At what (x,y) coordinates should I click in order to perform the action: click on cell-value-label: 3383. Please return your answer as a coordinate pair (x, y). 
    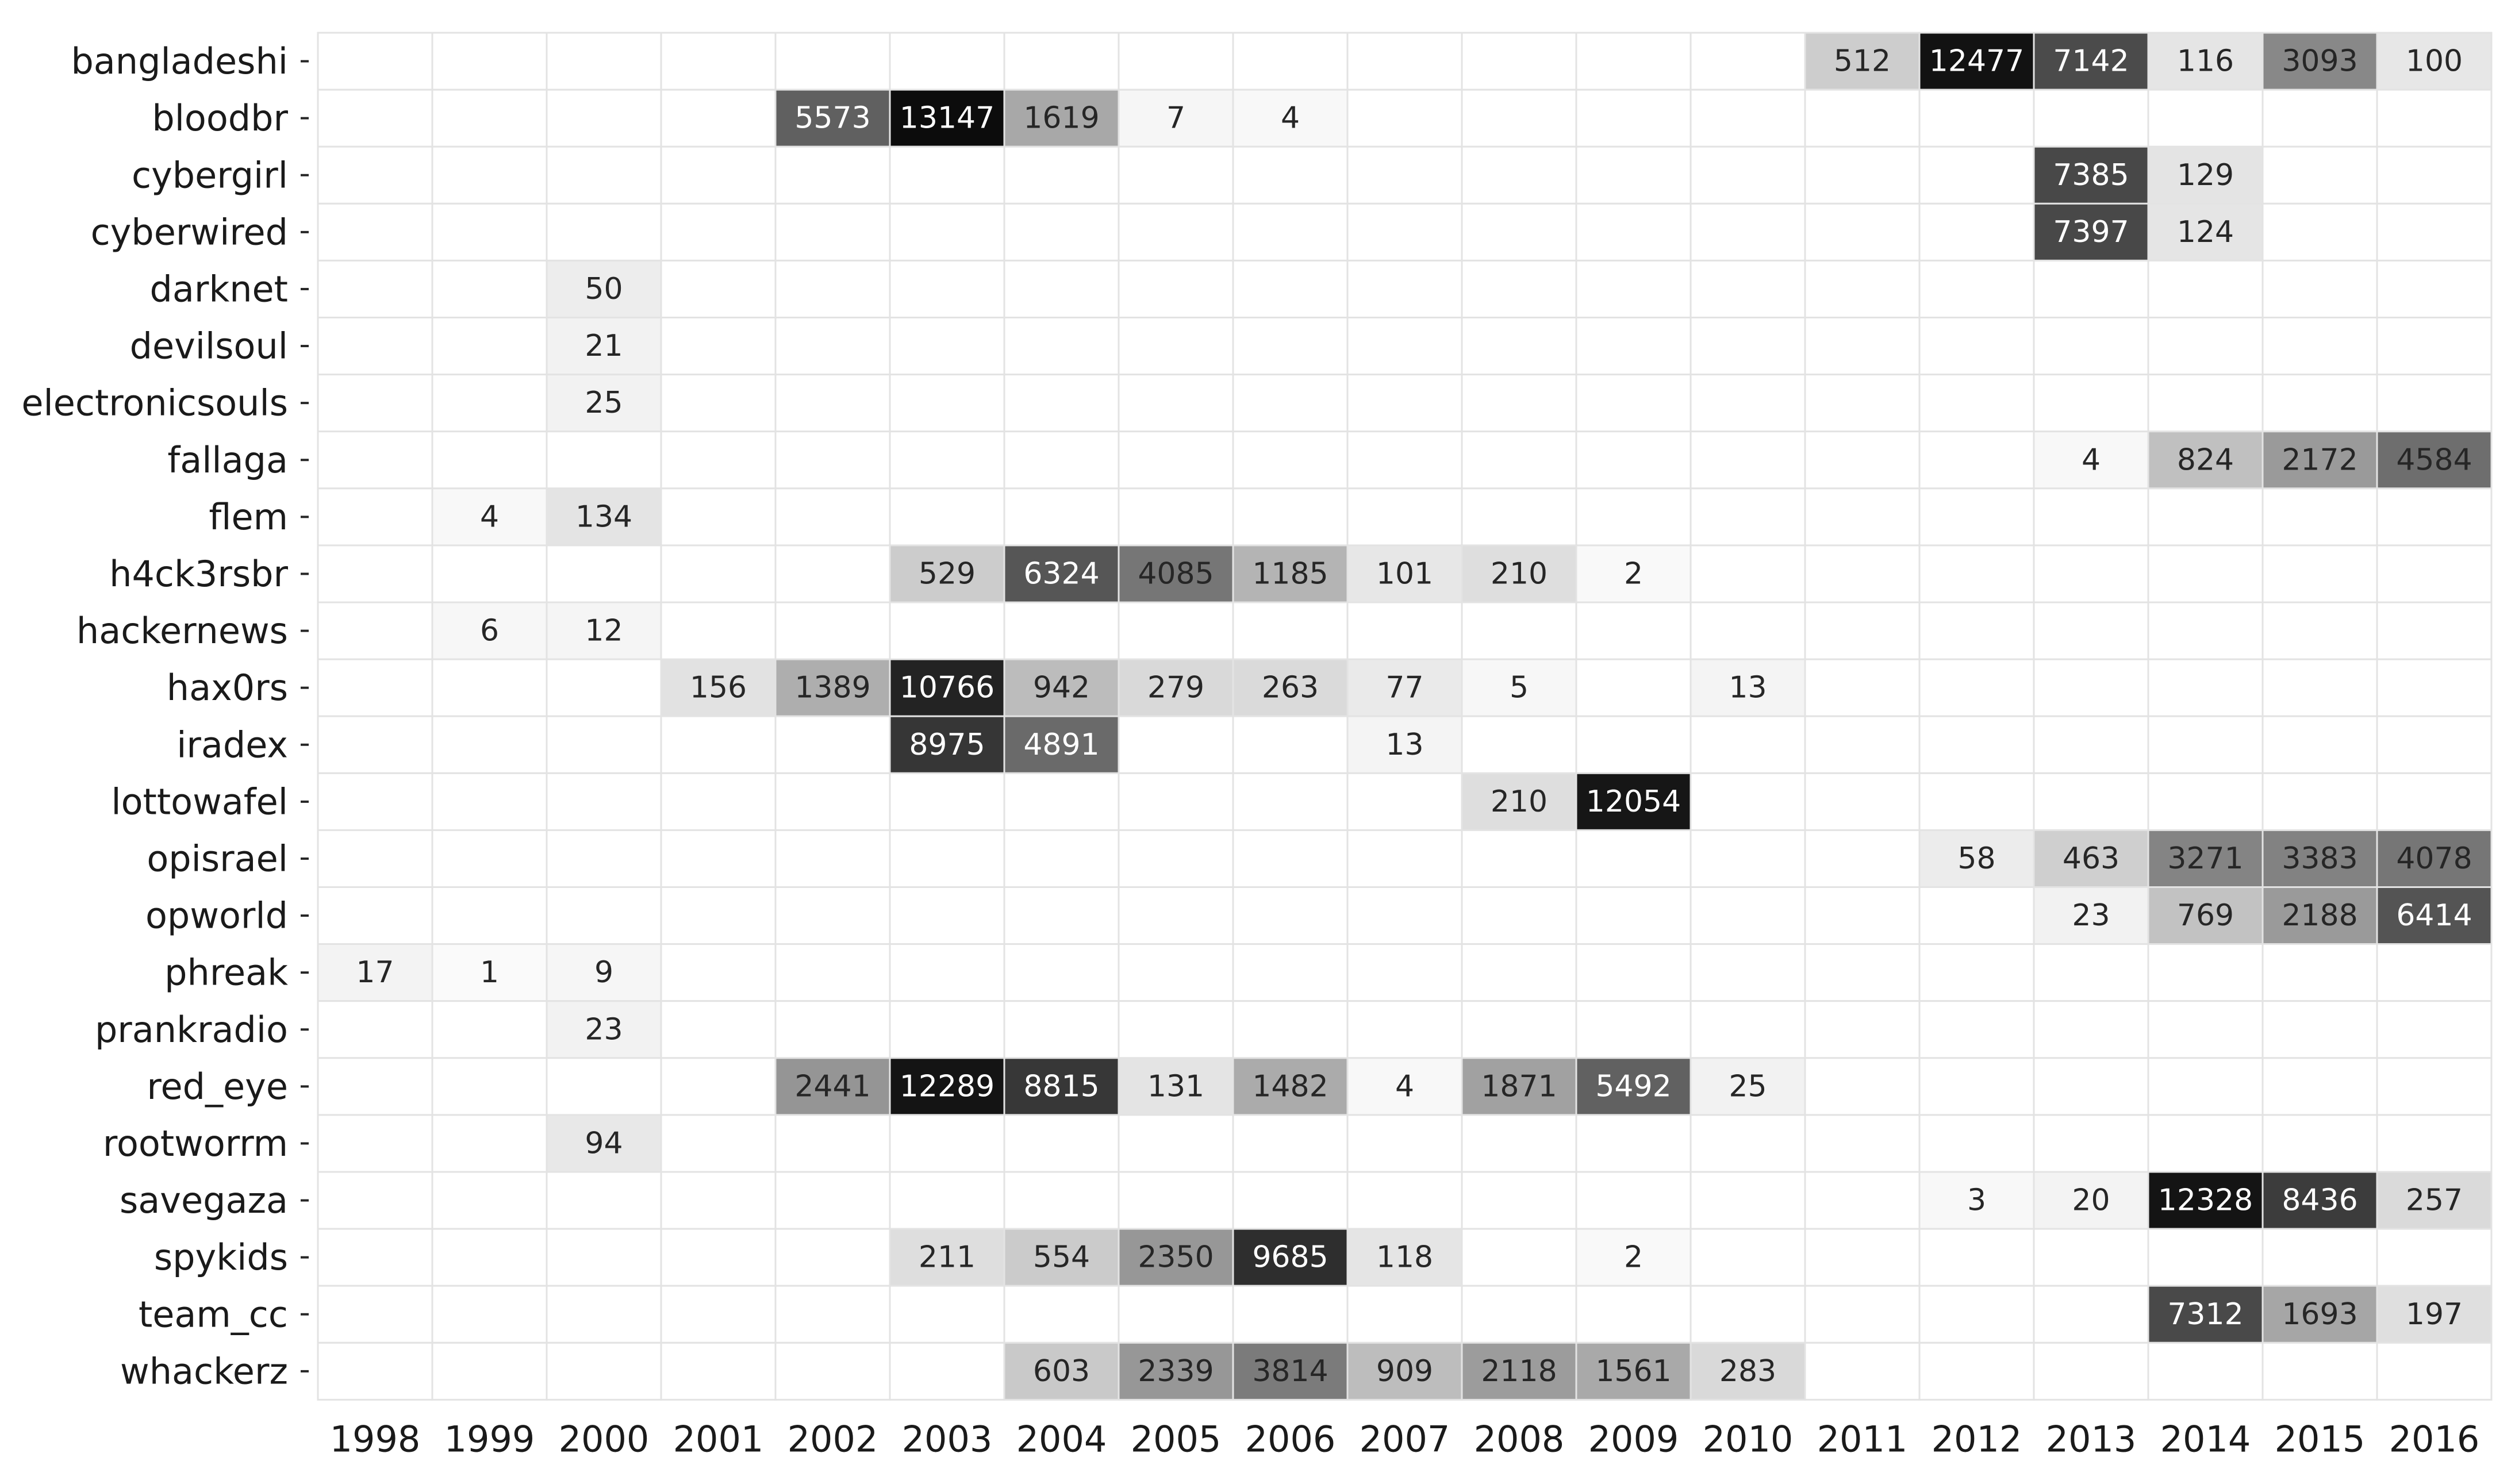
    Looking at the image, I should click on (2319, 858).